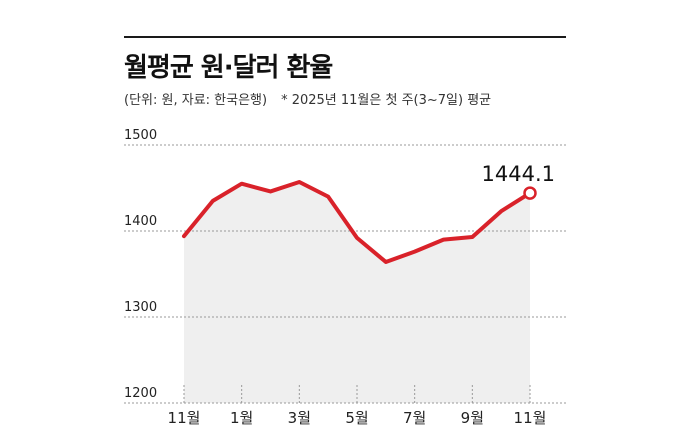 This screenshot has height=440, width=686. I want to click on x-tick-label: 5월, so click(356, 418).